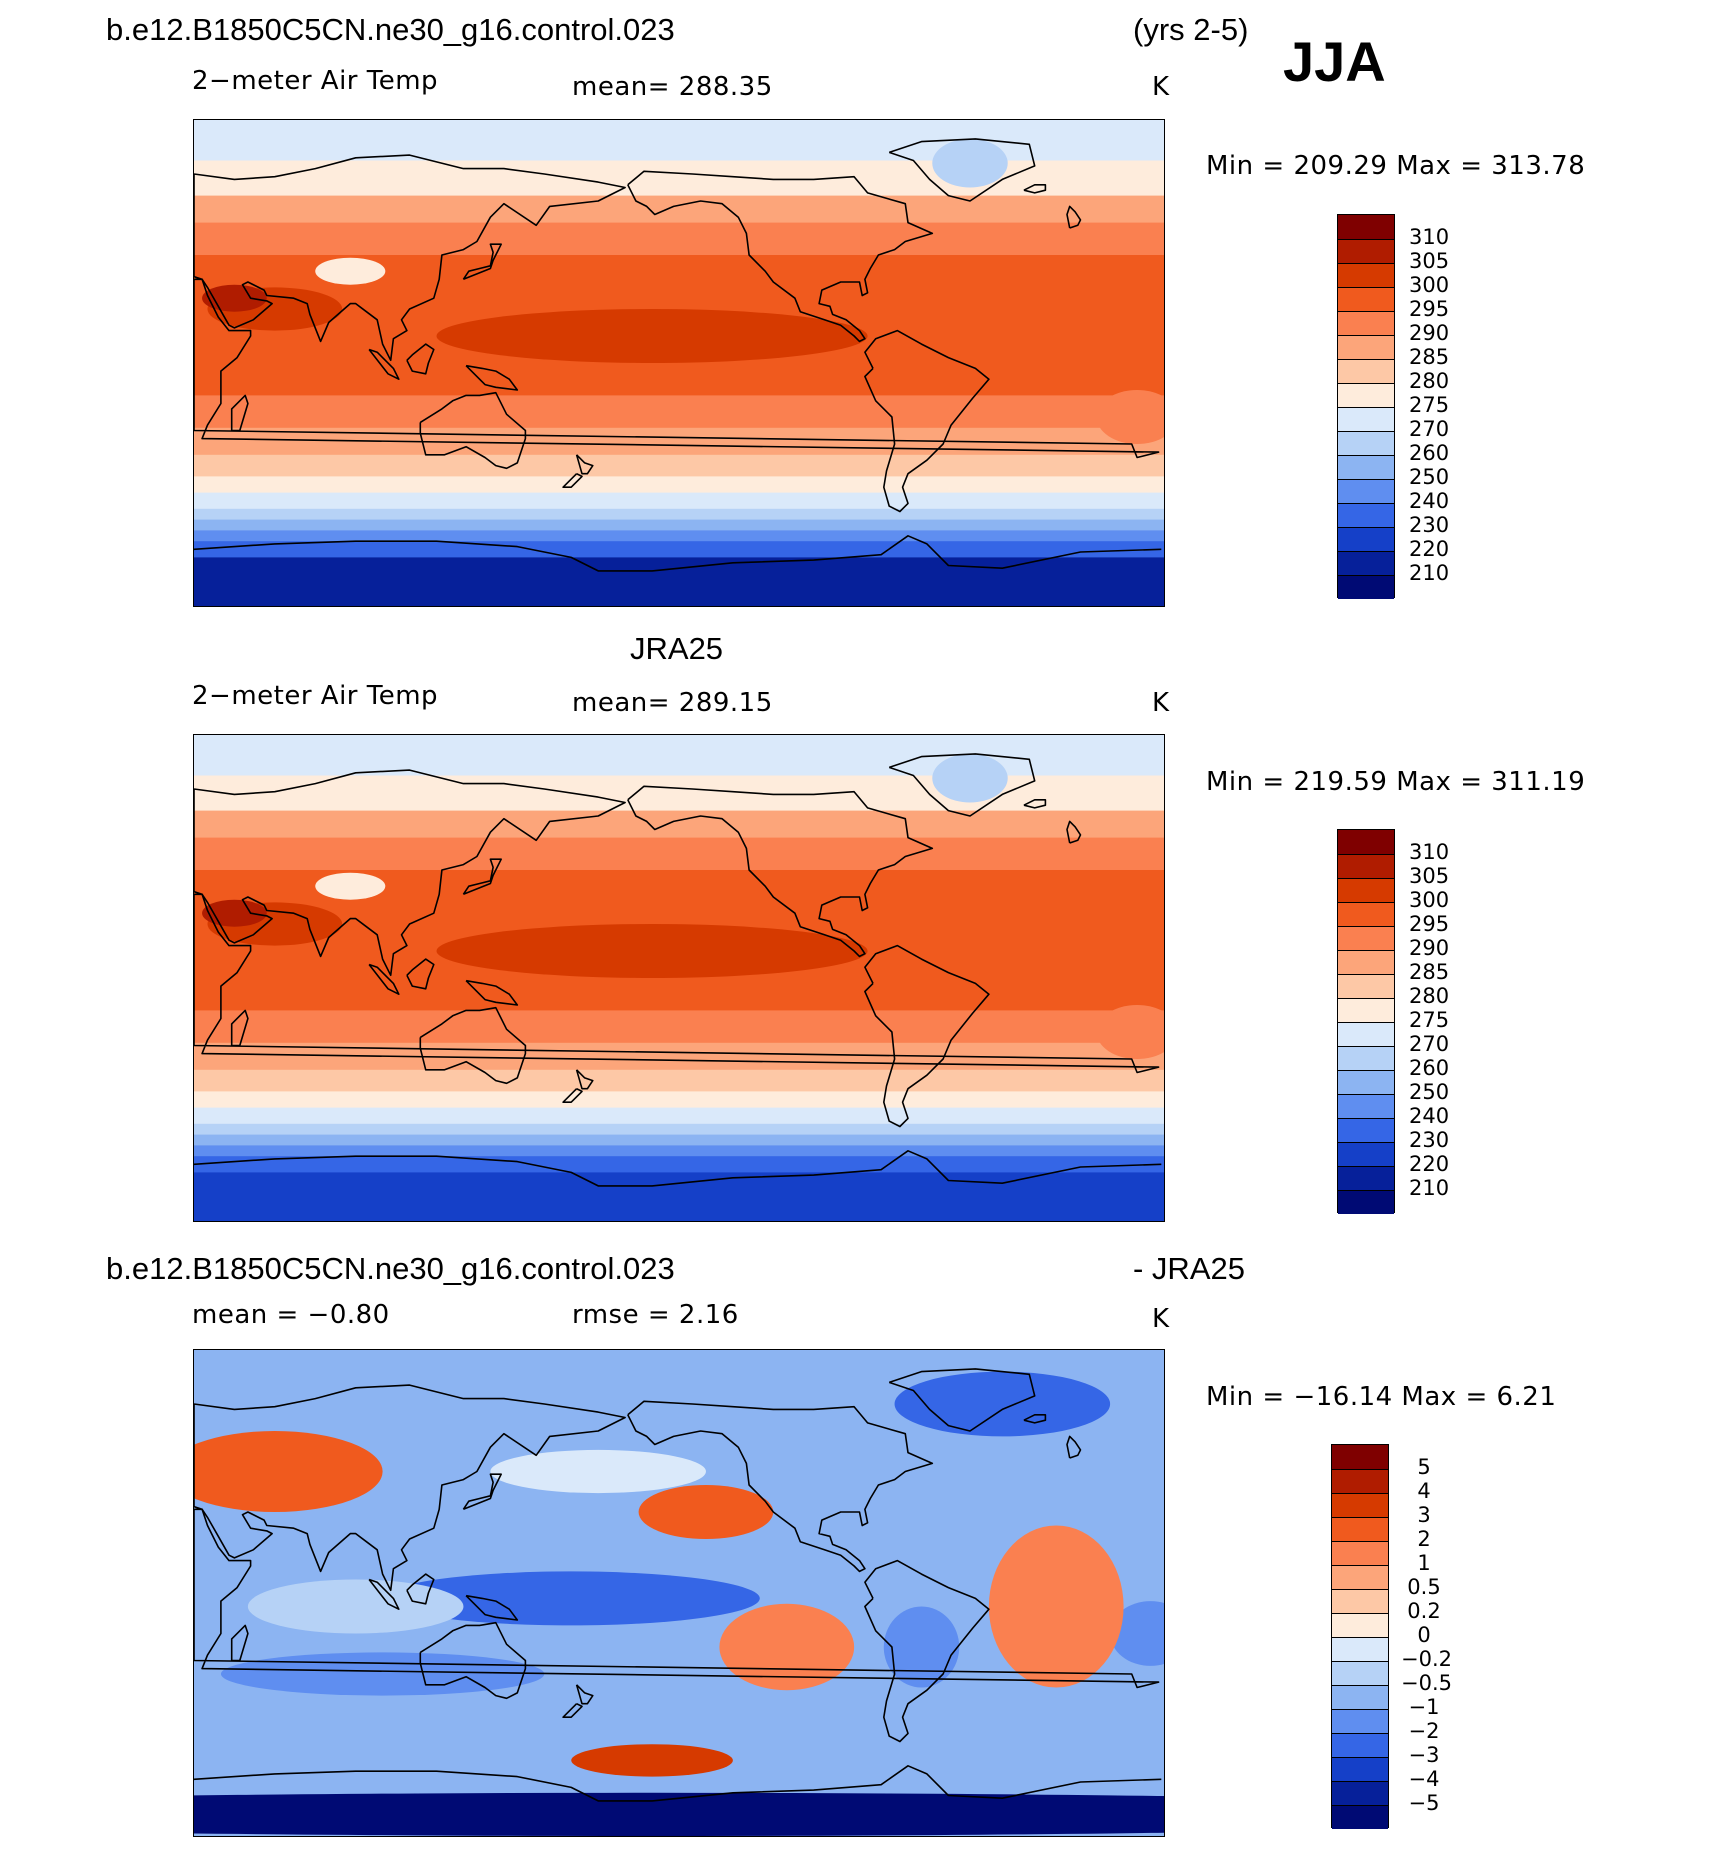 The width and height of the screenshot is (1710, 1863). What do you see at coordinates (677, 648) in the screenshot?
I see `panel-title: JRA25` at bounding box center [677, 648].